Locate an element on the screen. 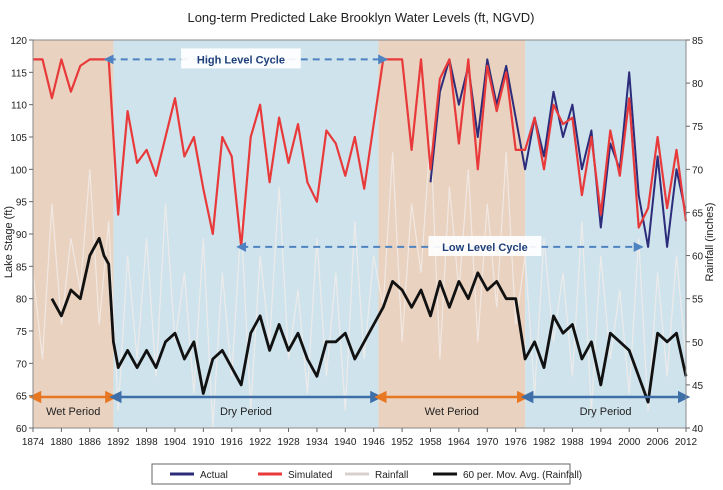 This screenshot has height=490, width=723. x-tick-label: 1934 is located at coordinates (317, 442).